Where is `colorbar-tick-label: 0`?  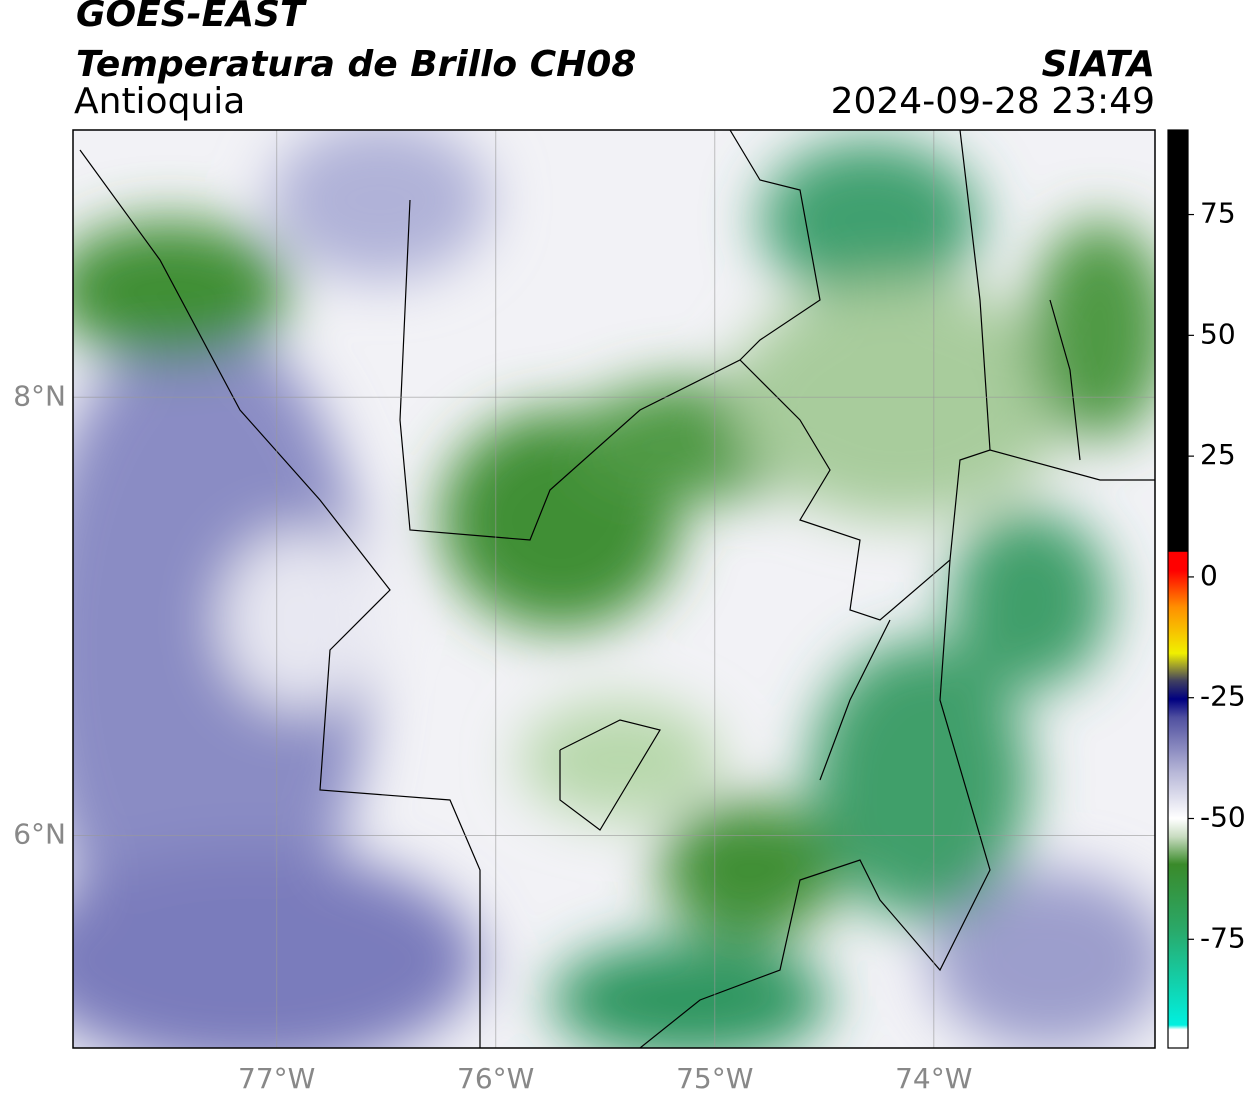
colorbar-tick-label: 0 is located at coordinates (1209, 575).